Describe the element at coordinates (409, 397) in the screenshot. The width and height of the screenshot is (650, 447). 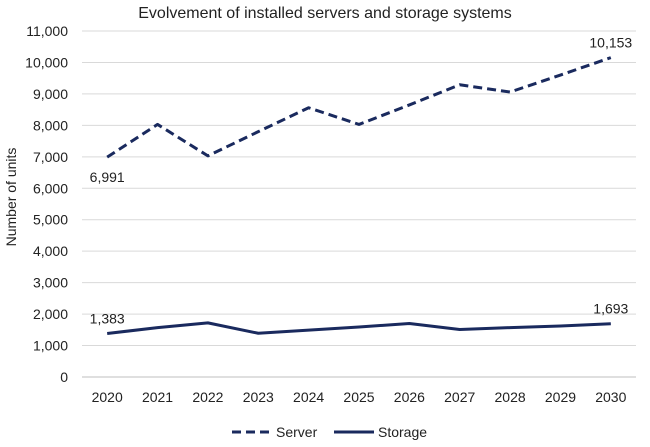
I see `x-tick-label: 2026` at that location.